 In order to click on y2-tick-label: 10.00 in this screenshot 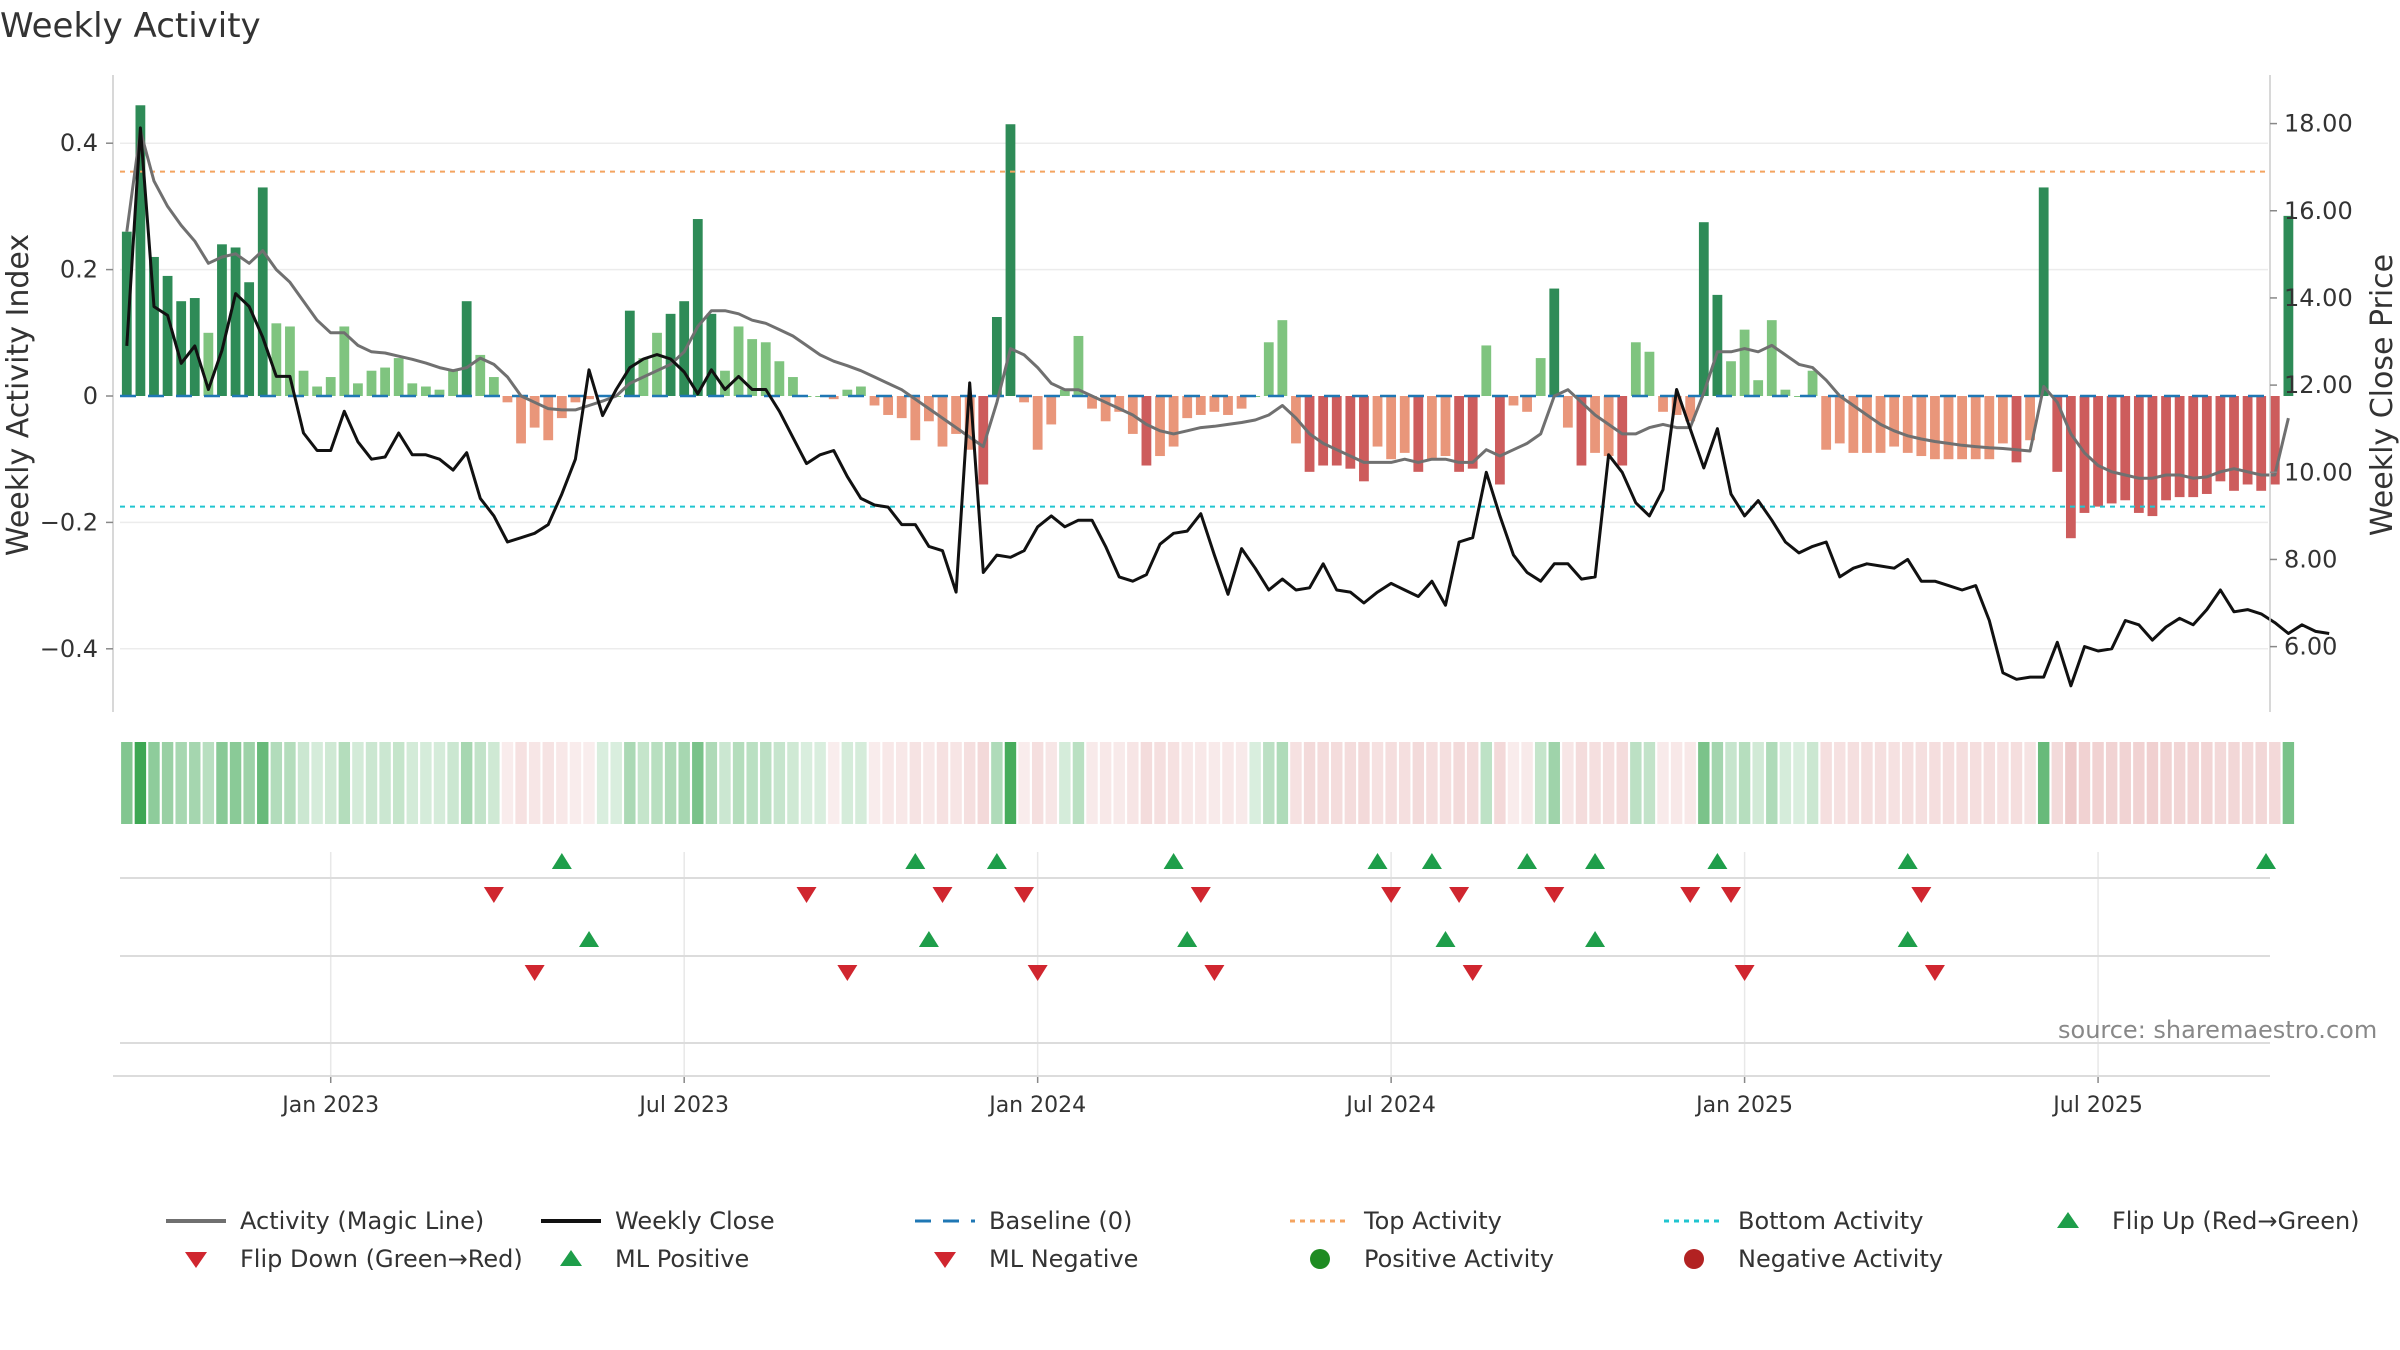, I will do `click(2318, 472)`.